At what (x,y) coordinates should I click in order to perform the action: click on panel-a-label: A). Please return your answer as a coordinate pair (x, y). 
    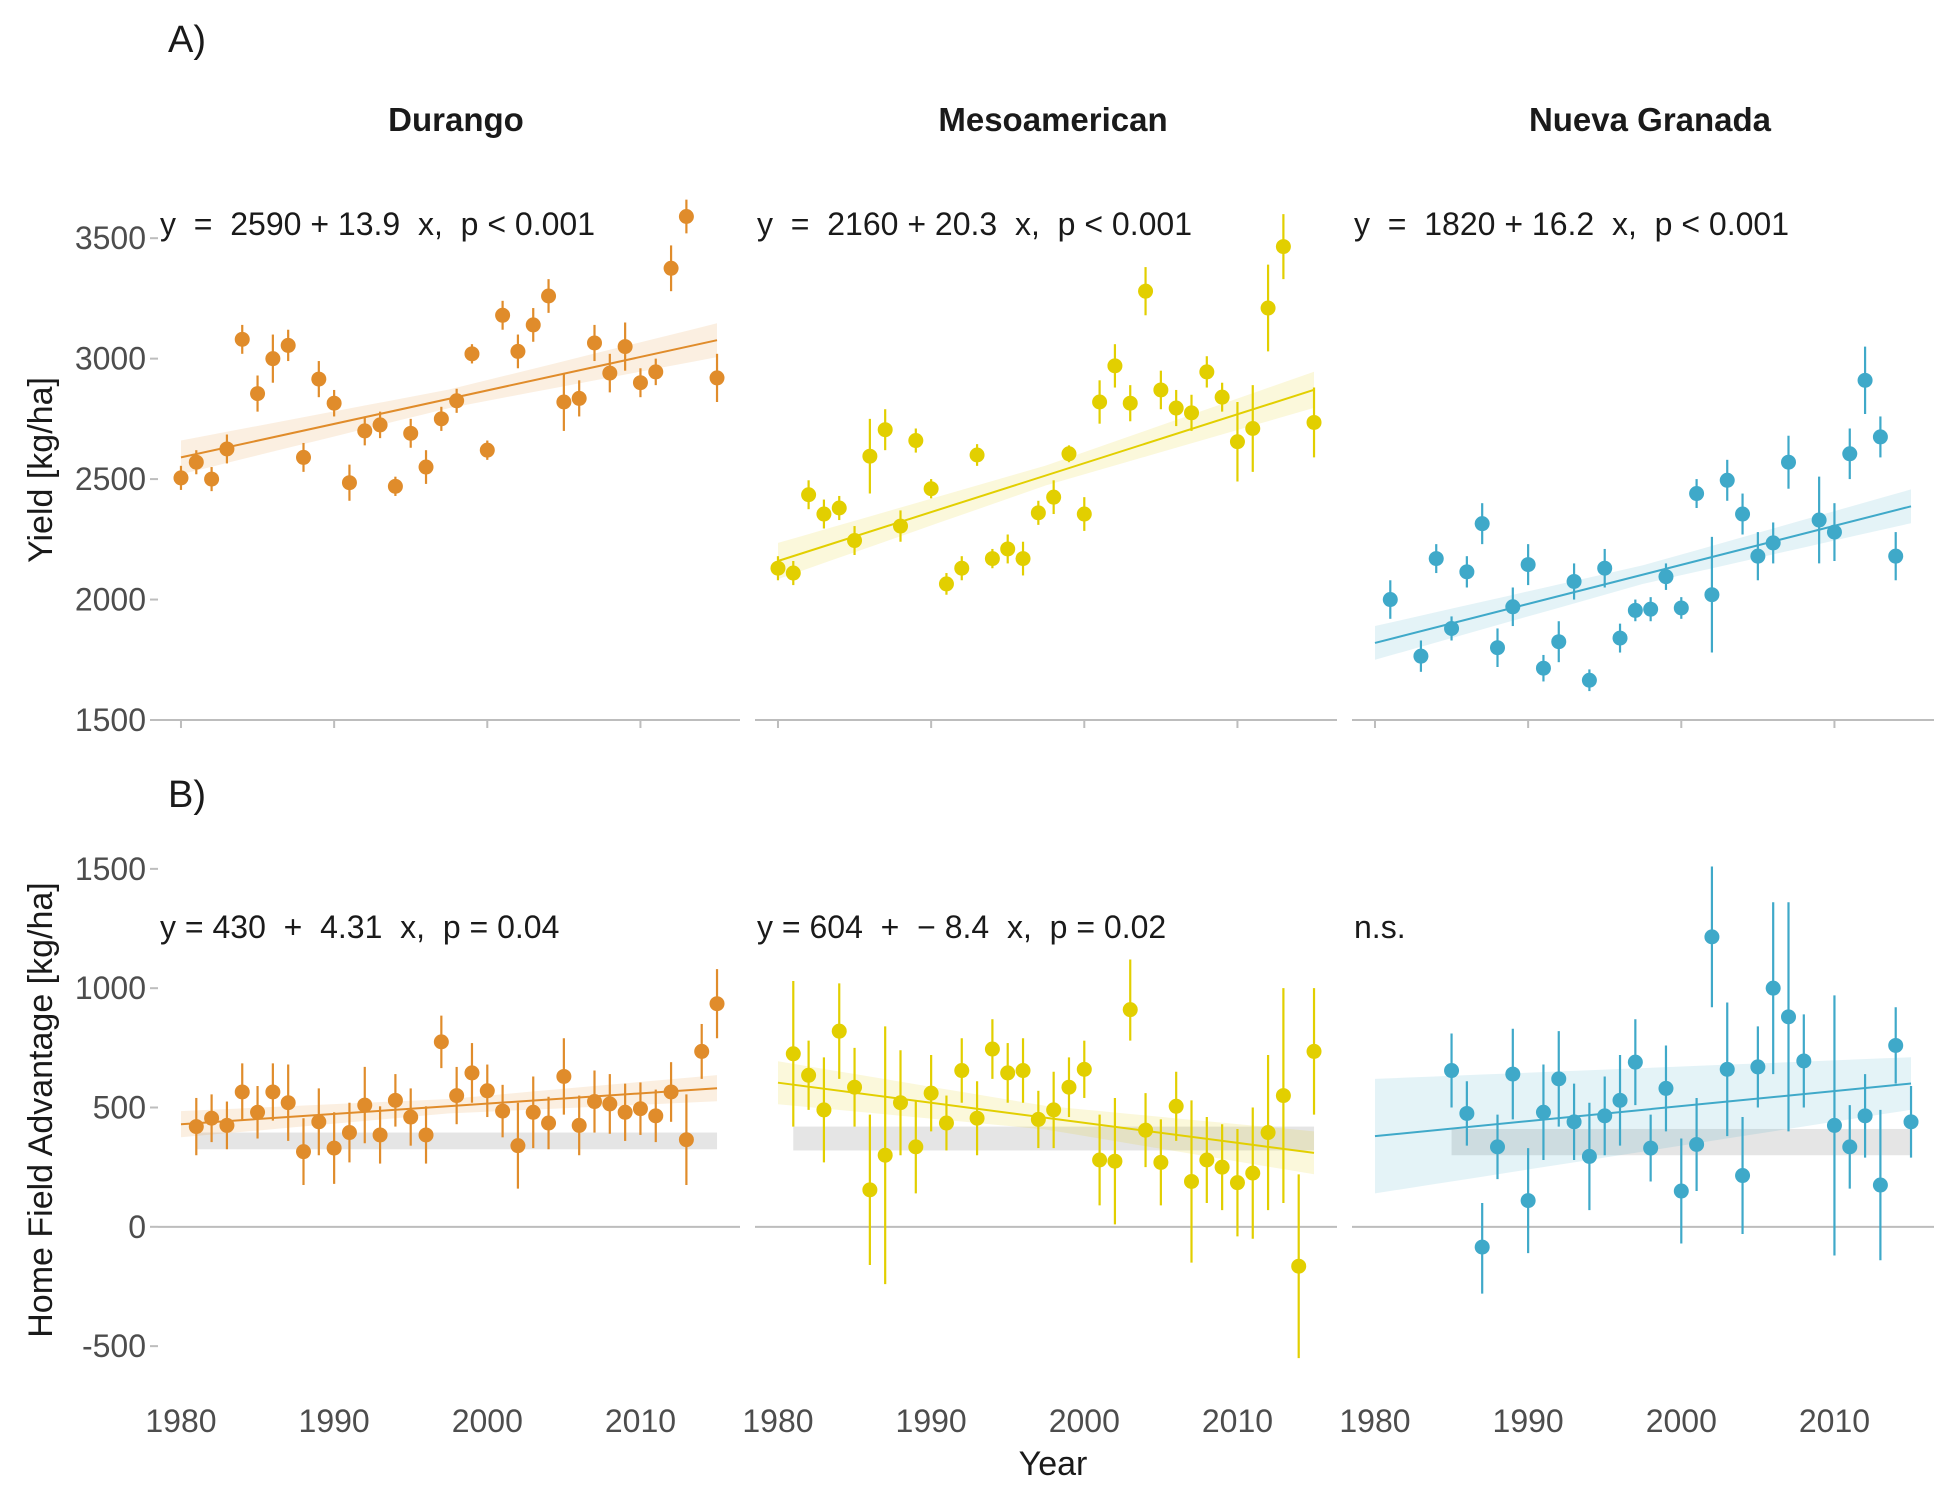
    Looking at the image, I should click on (187, 40).